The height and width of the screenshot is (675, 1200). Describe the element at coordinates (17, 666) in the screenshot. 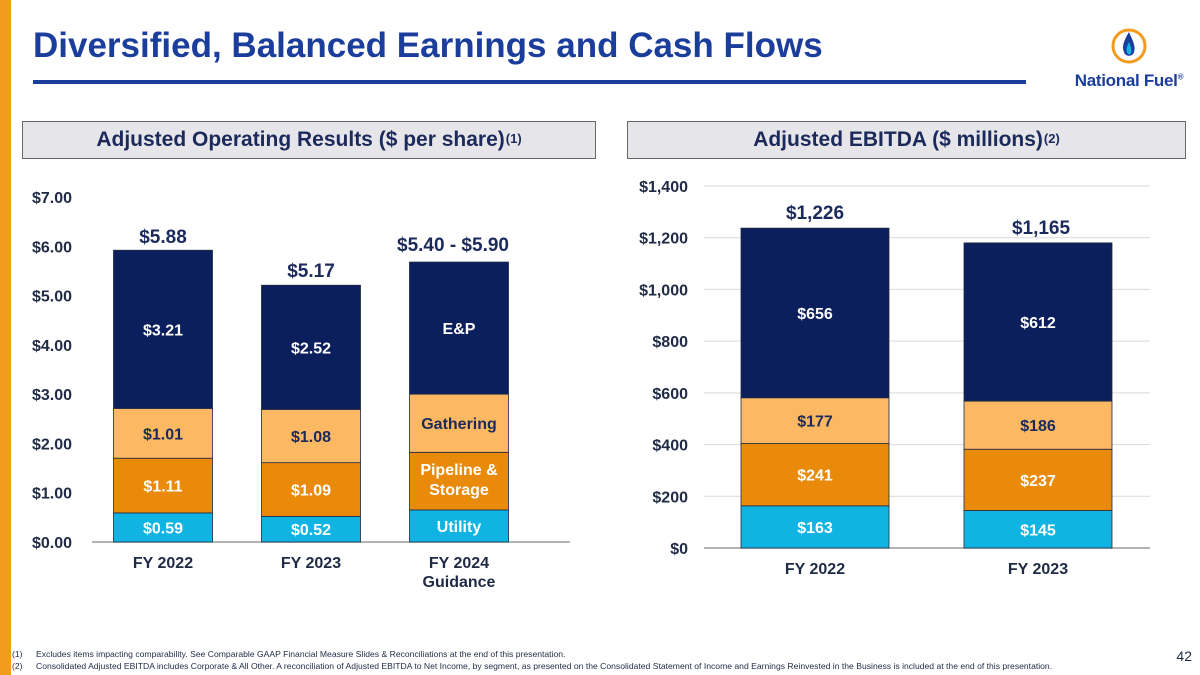

I see `footnote-2-number: (2)` at that location.